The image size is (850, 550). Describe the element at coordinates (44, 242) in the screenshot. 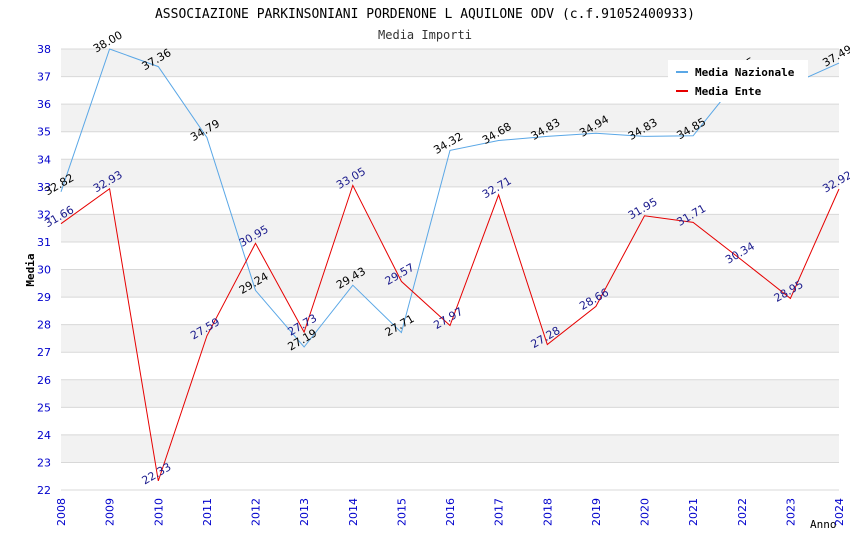

I see `y-tick-label: 31` at that location.